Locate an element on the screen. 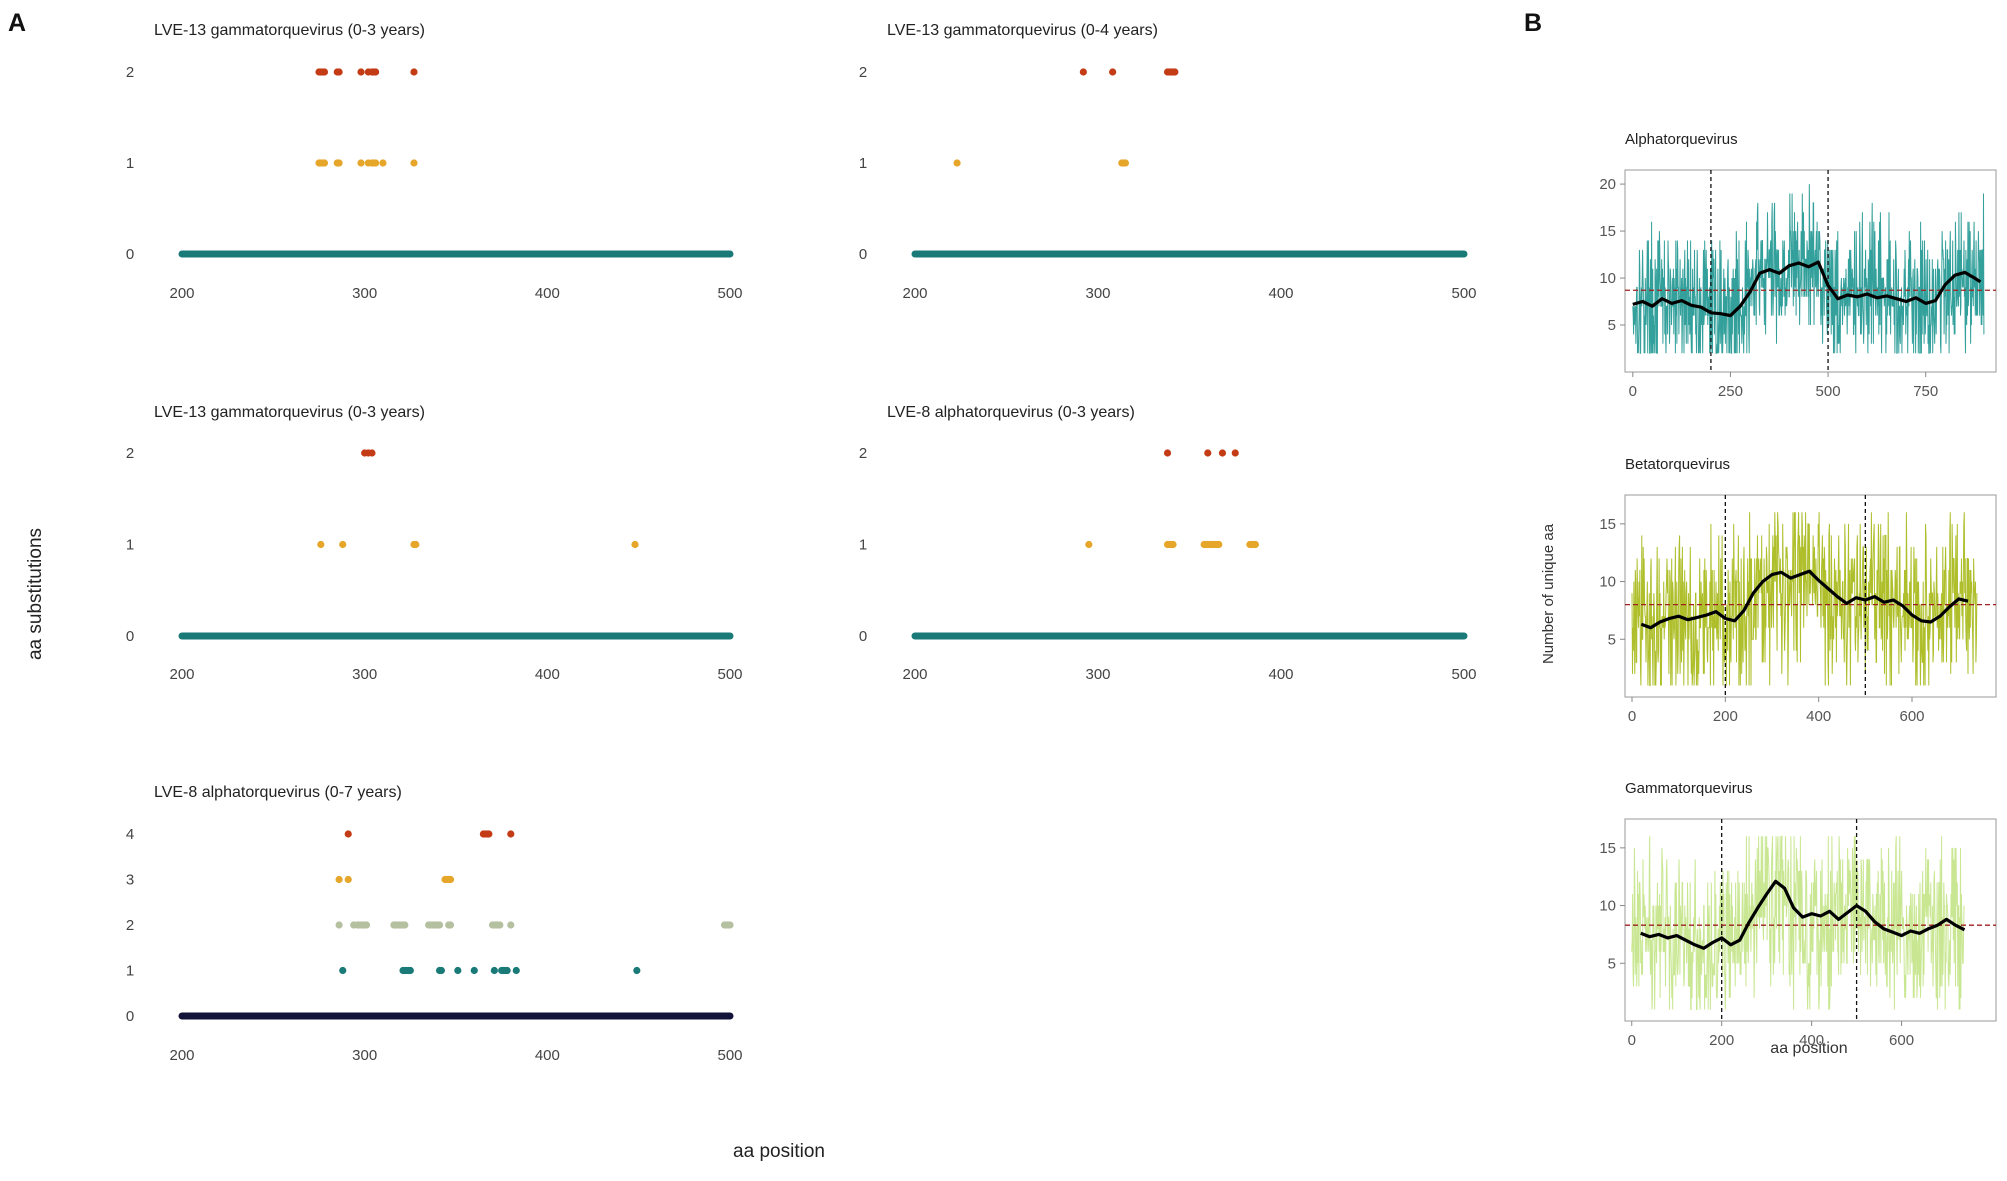 The height and width of the screenshot is (1181, 2007). smoothed-series-line is located at coordinates (1804, 599).